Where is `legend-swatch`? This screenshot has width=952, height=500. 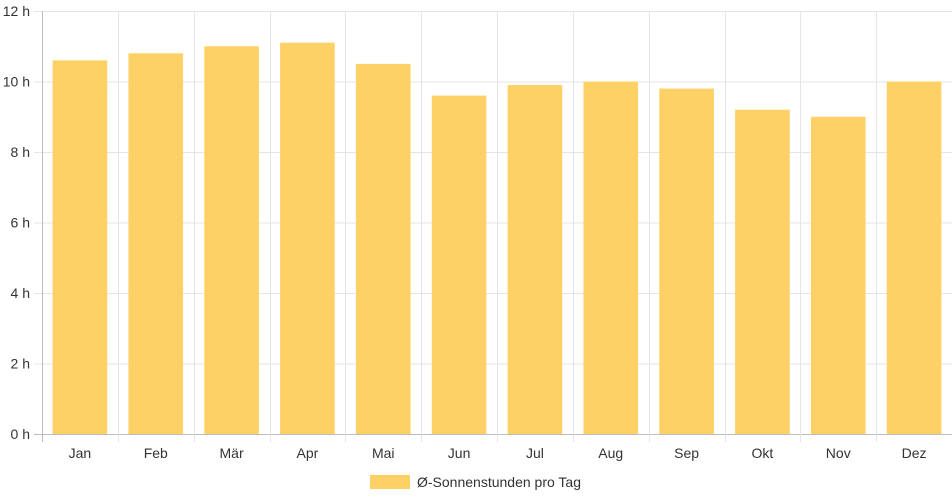 legend-swatch is located at coordinates (390, 482).